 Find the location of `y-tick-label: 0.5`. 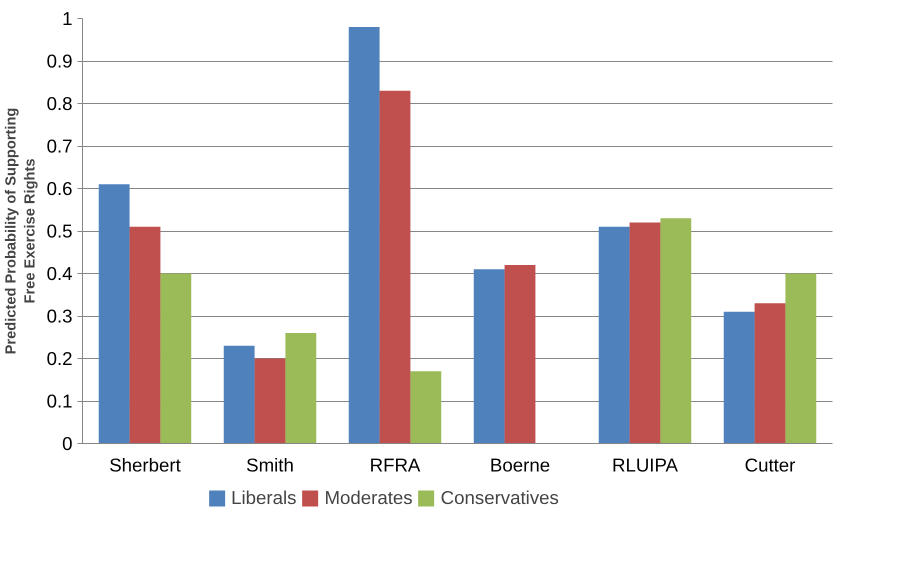

y-tick-label: 0.5 is located at coordinates (59, 231).